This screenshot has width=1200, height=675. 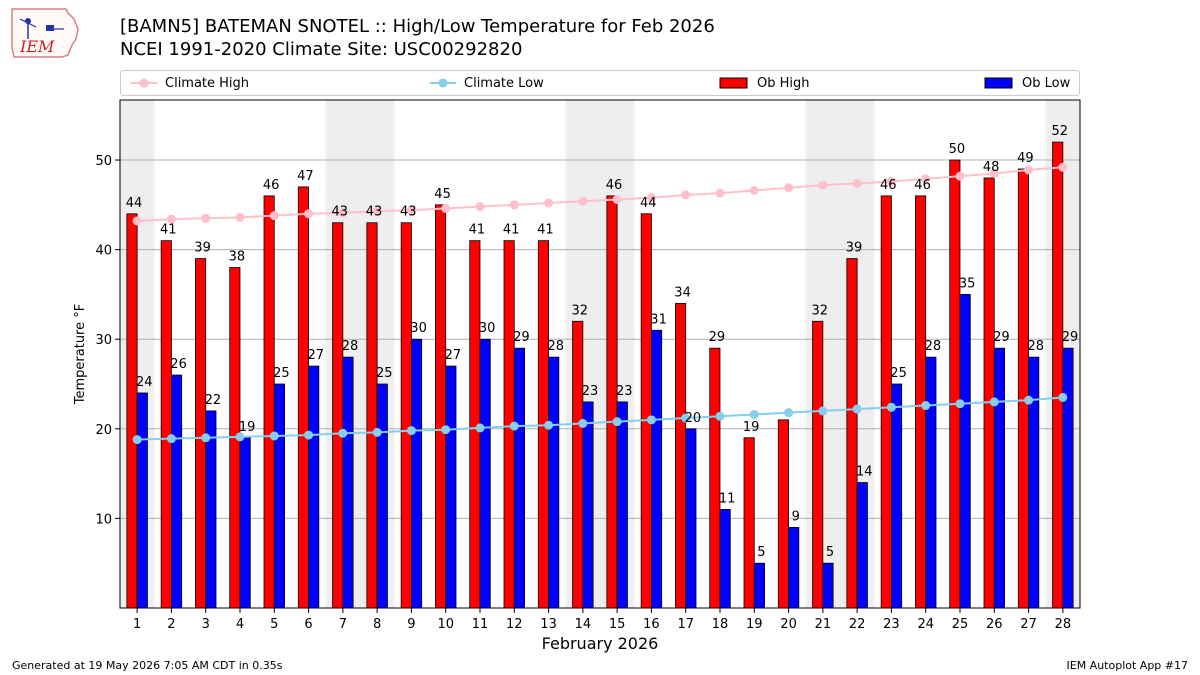 I want to click on data-label-high: 38, so click(x=237, y=257).